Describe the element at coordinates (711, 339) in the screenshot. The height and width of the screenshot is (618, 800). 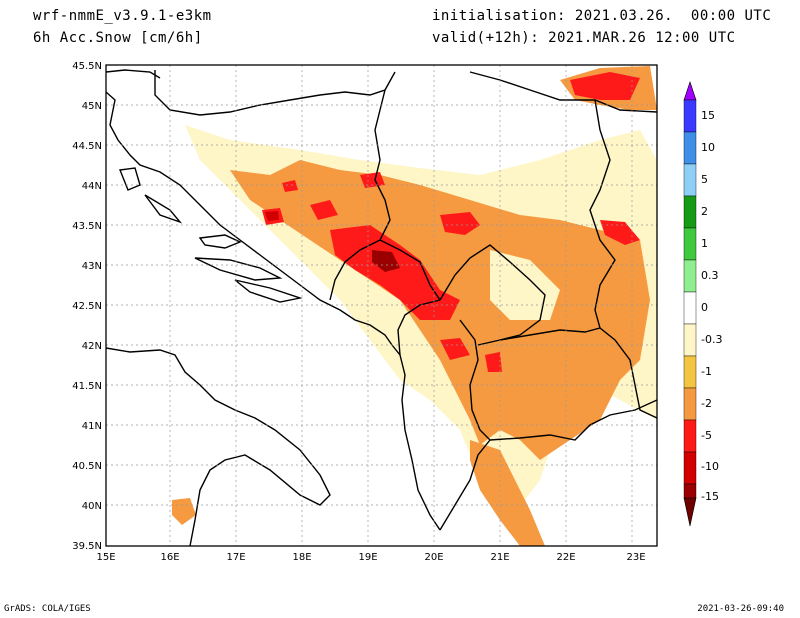
I see `colorbar-label: -0.3` at that location.